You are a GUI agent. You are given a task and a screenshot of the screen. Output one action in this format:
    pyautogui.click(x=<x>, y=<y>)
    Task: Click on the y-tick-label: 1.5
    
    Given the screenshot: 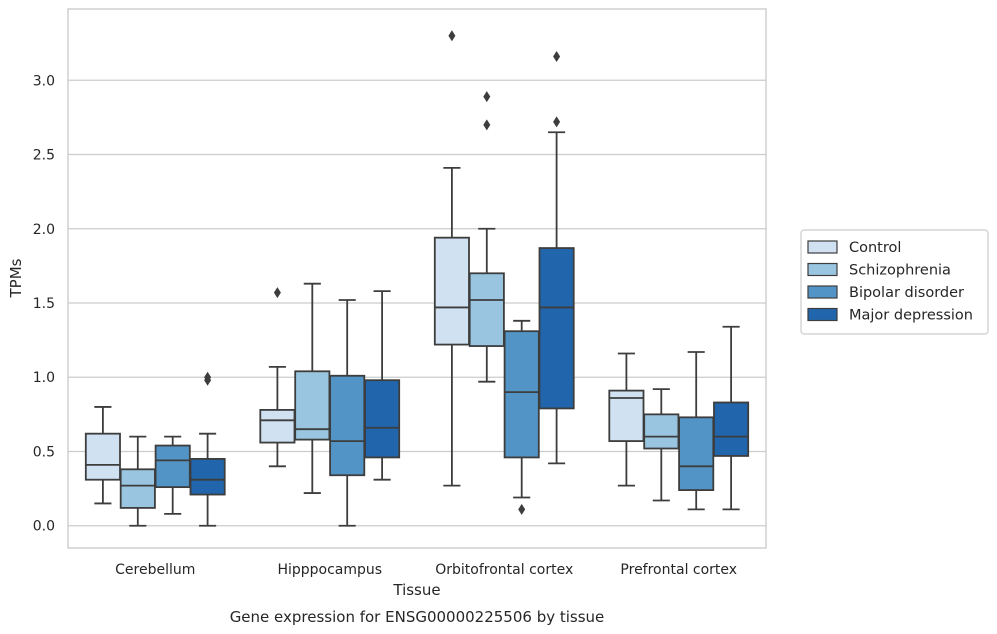 What is the action you would take?
    pyautogui.click(x=44, y=304)
    